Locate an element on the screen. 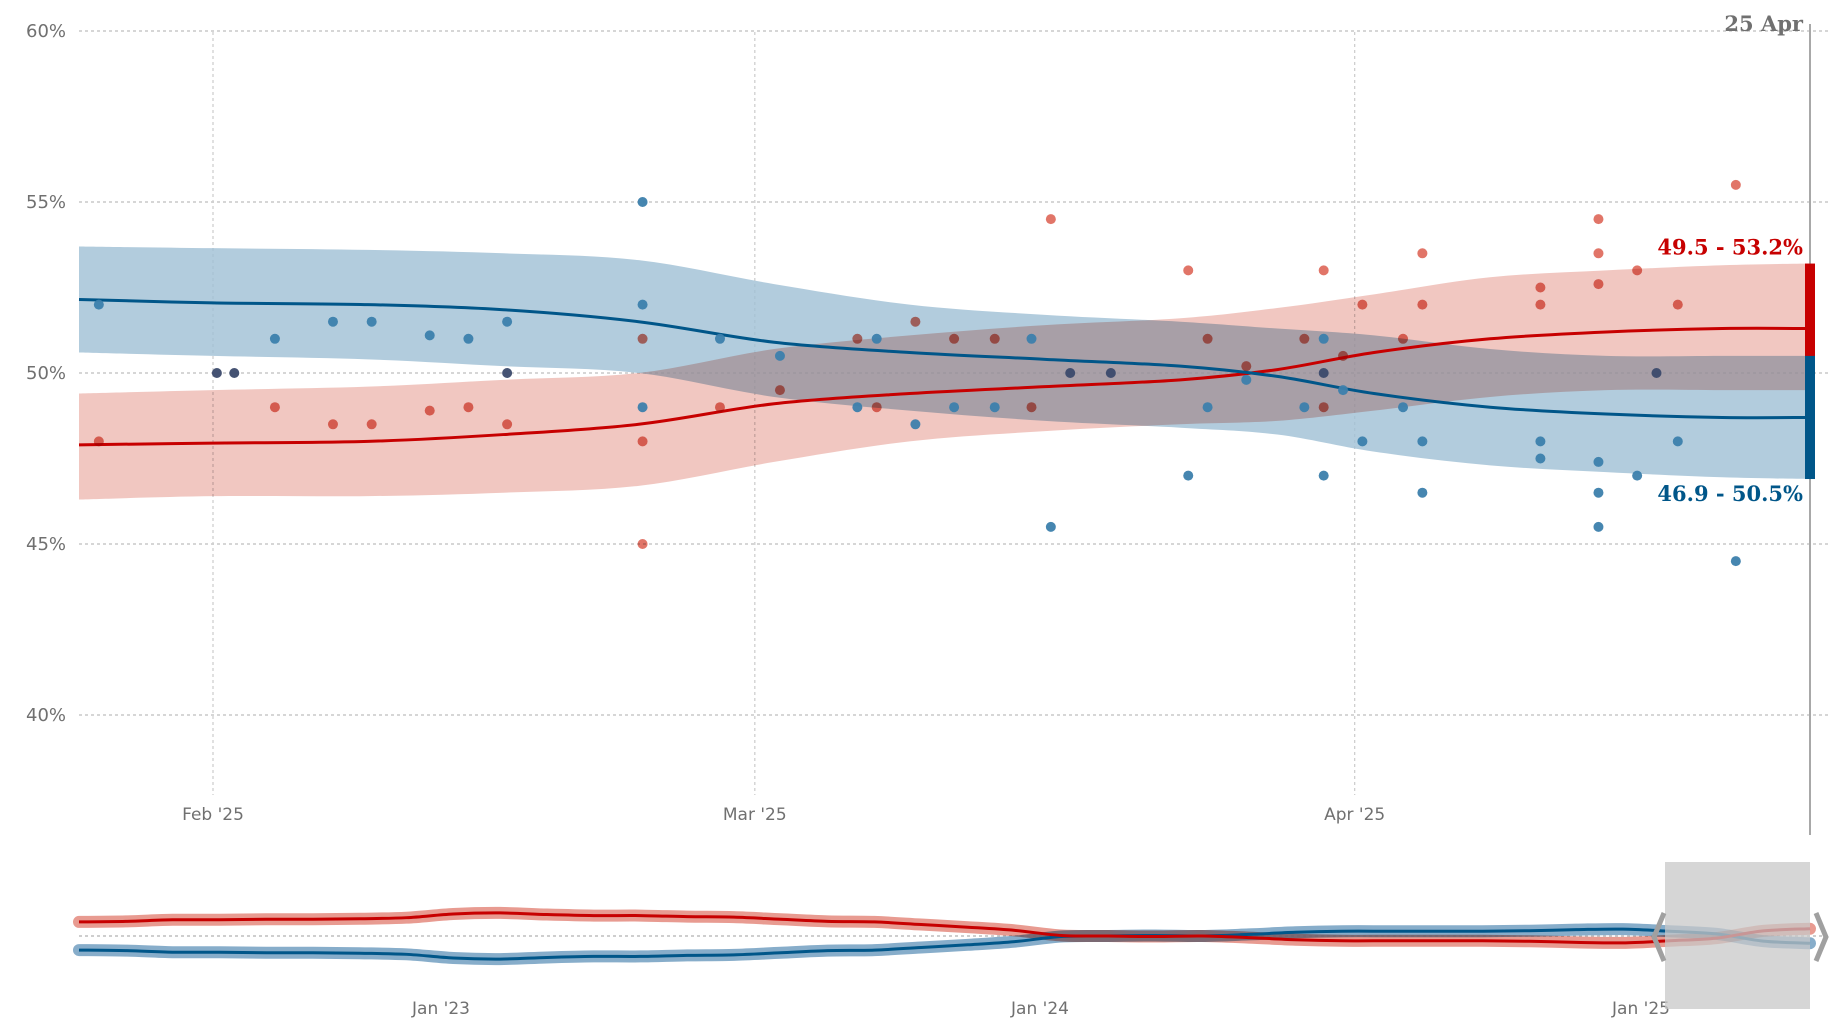 This screenshot has height=1021, width=1847. x-tick-label: Mar '25 is located at coordinates (755, 815).